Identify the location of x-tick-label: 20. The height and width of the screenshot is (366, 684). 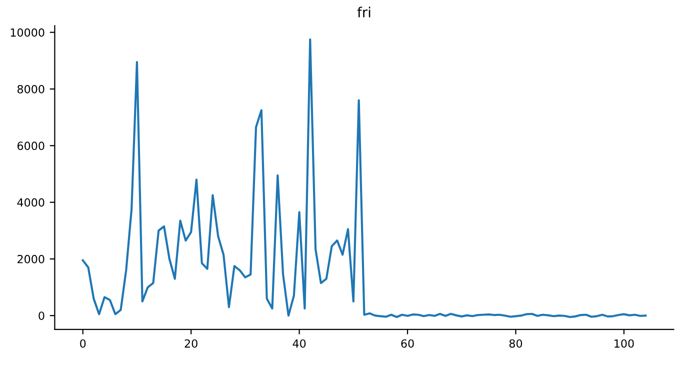
(191, 343).